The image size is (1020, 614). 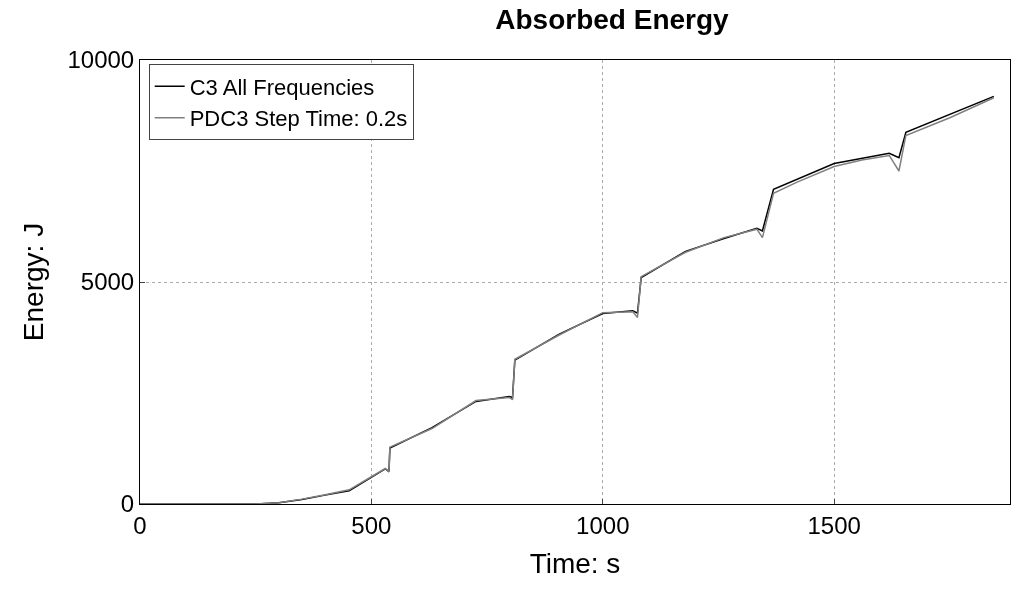 What do you see at coordinates (612, 19) in the screenshot?
I see `chart-title: Absorbed Energy` at bounding box center [612, 19].